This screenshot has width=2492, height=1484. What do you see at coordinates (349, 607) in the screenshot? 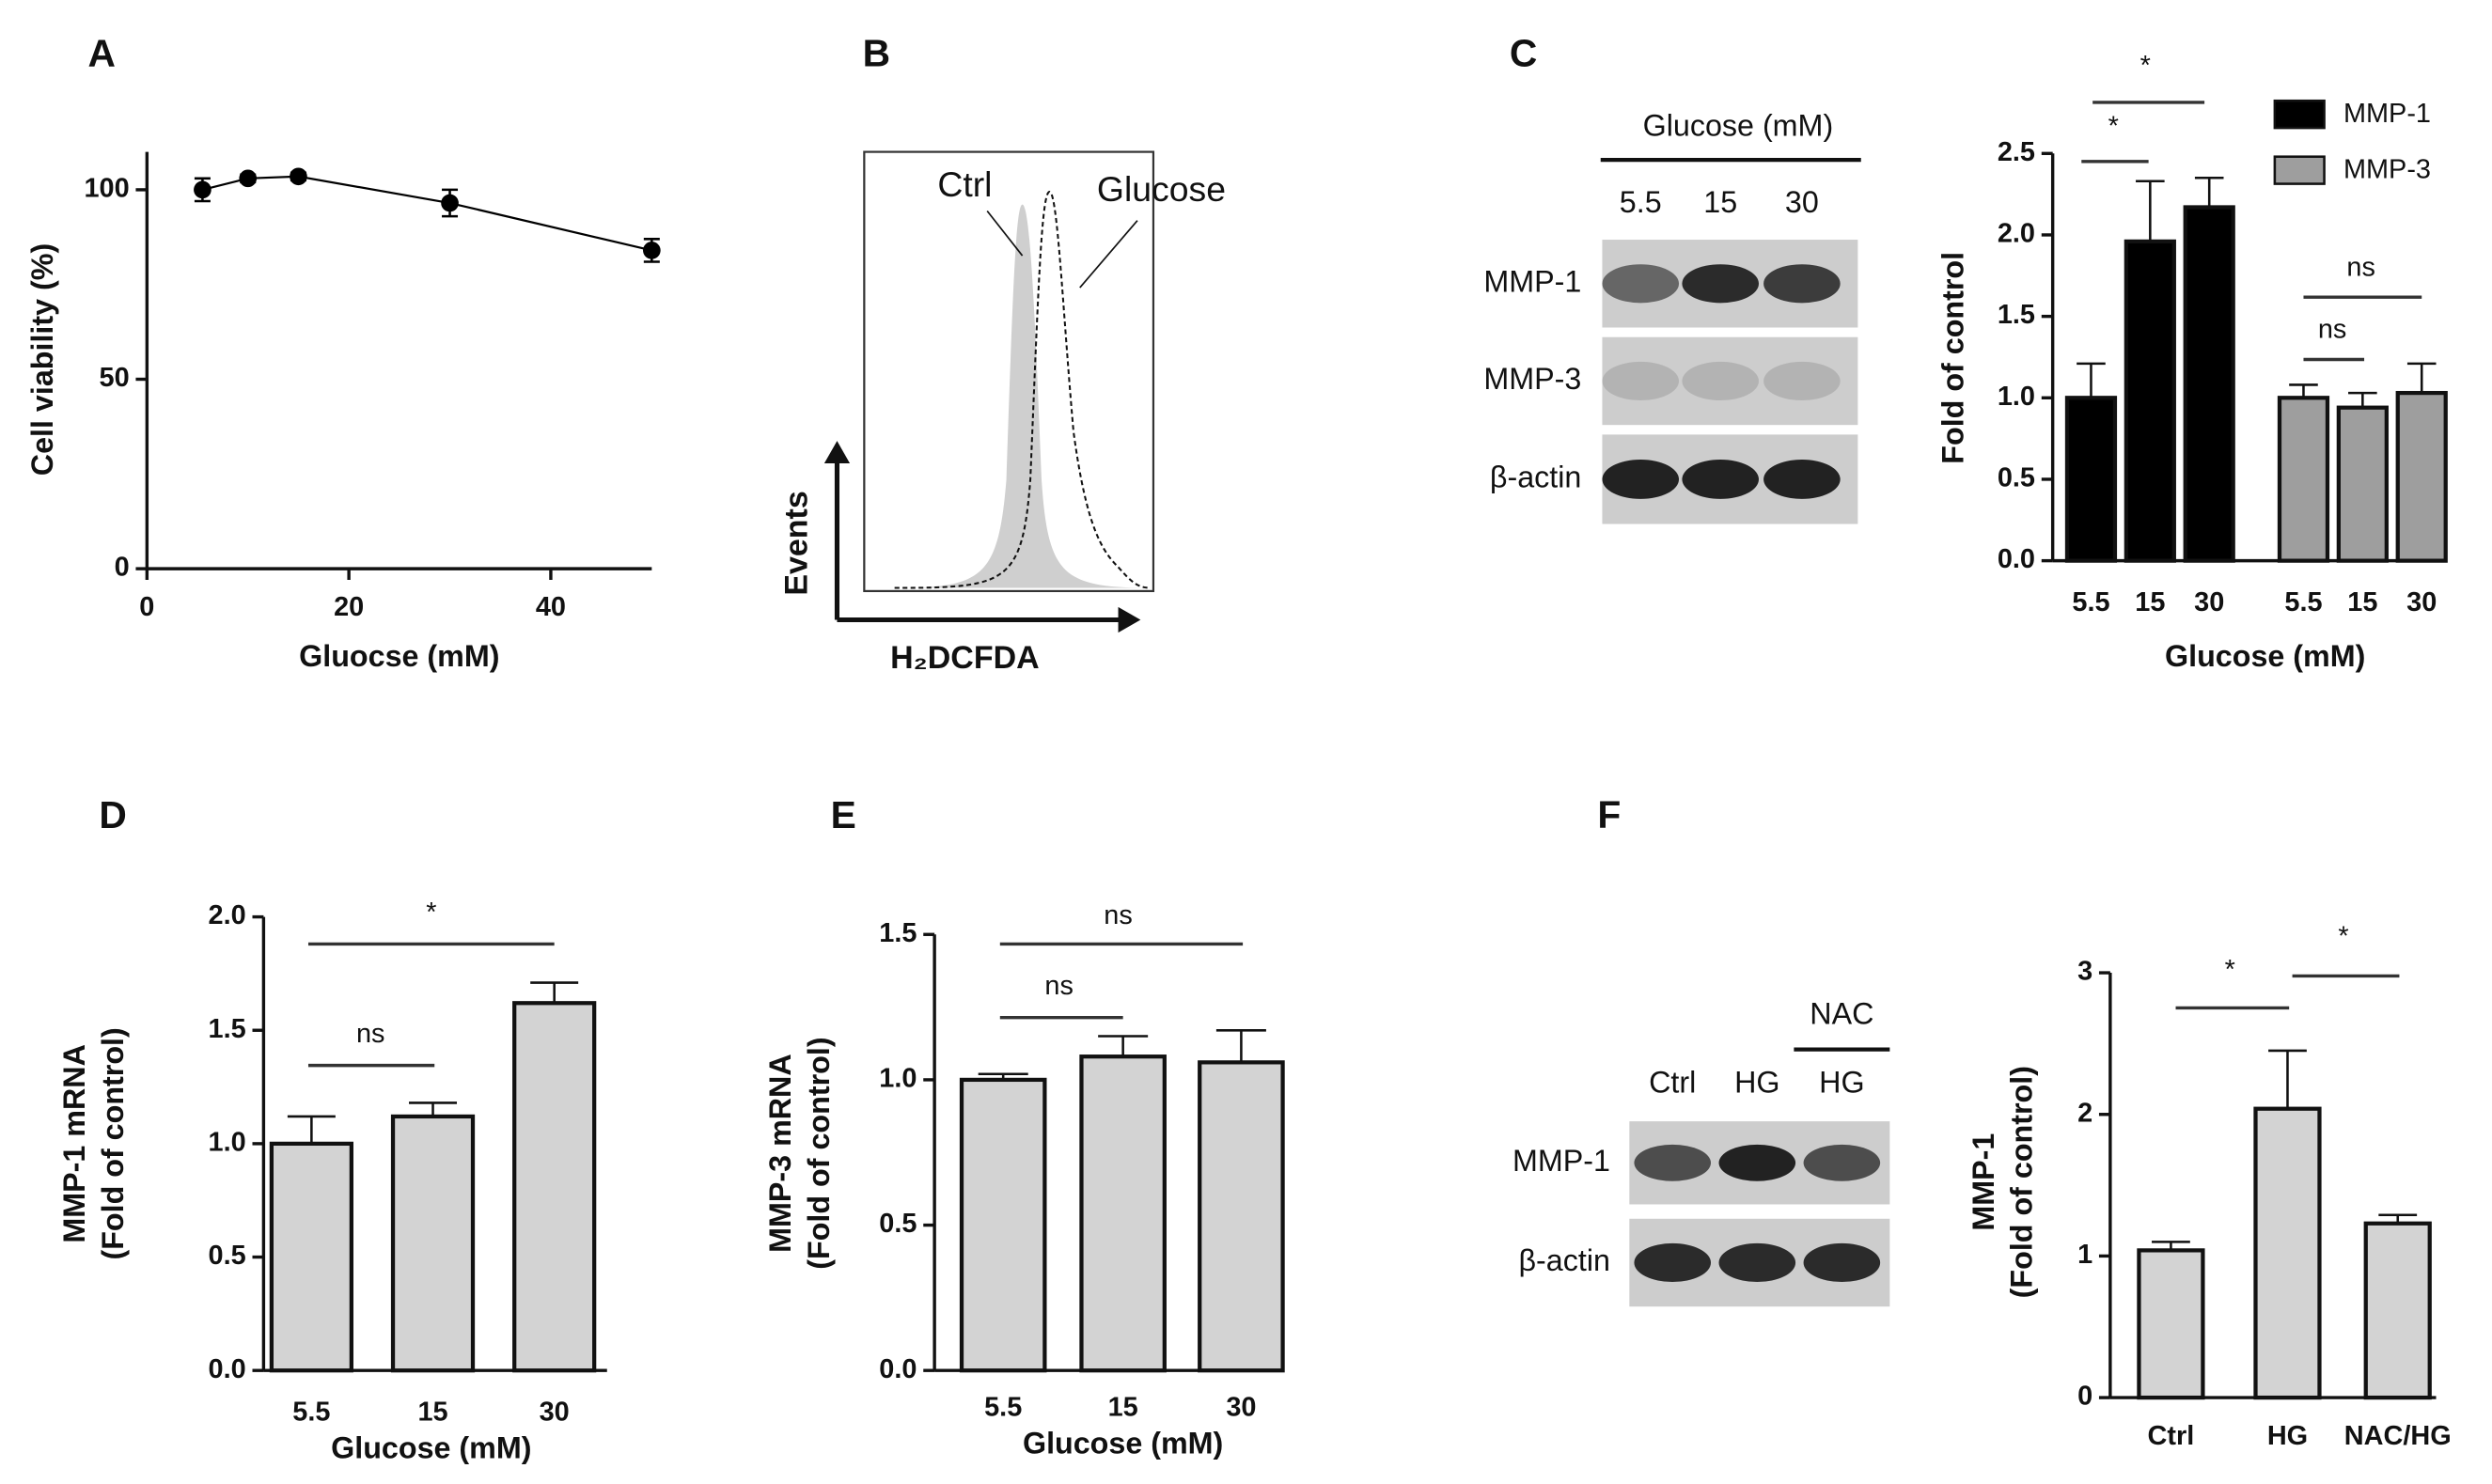
I see `x-tick-label: 20` at bounding box center [349, 607].